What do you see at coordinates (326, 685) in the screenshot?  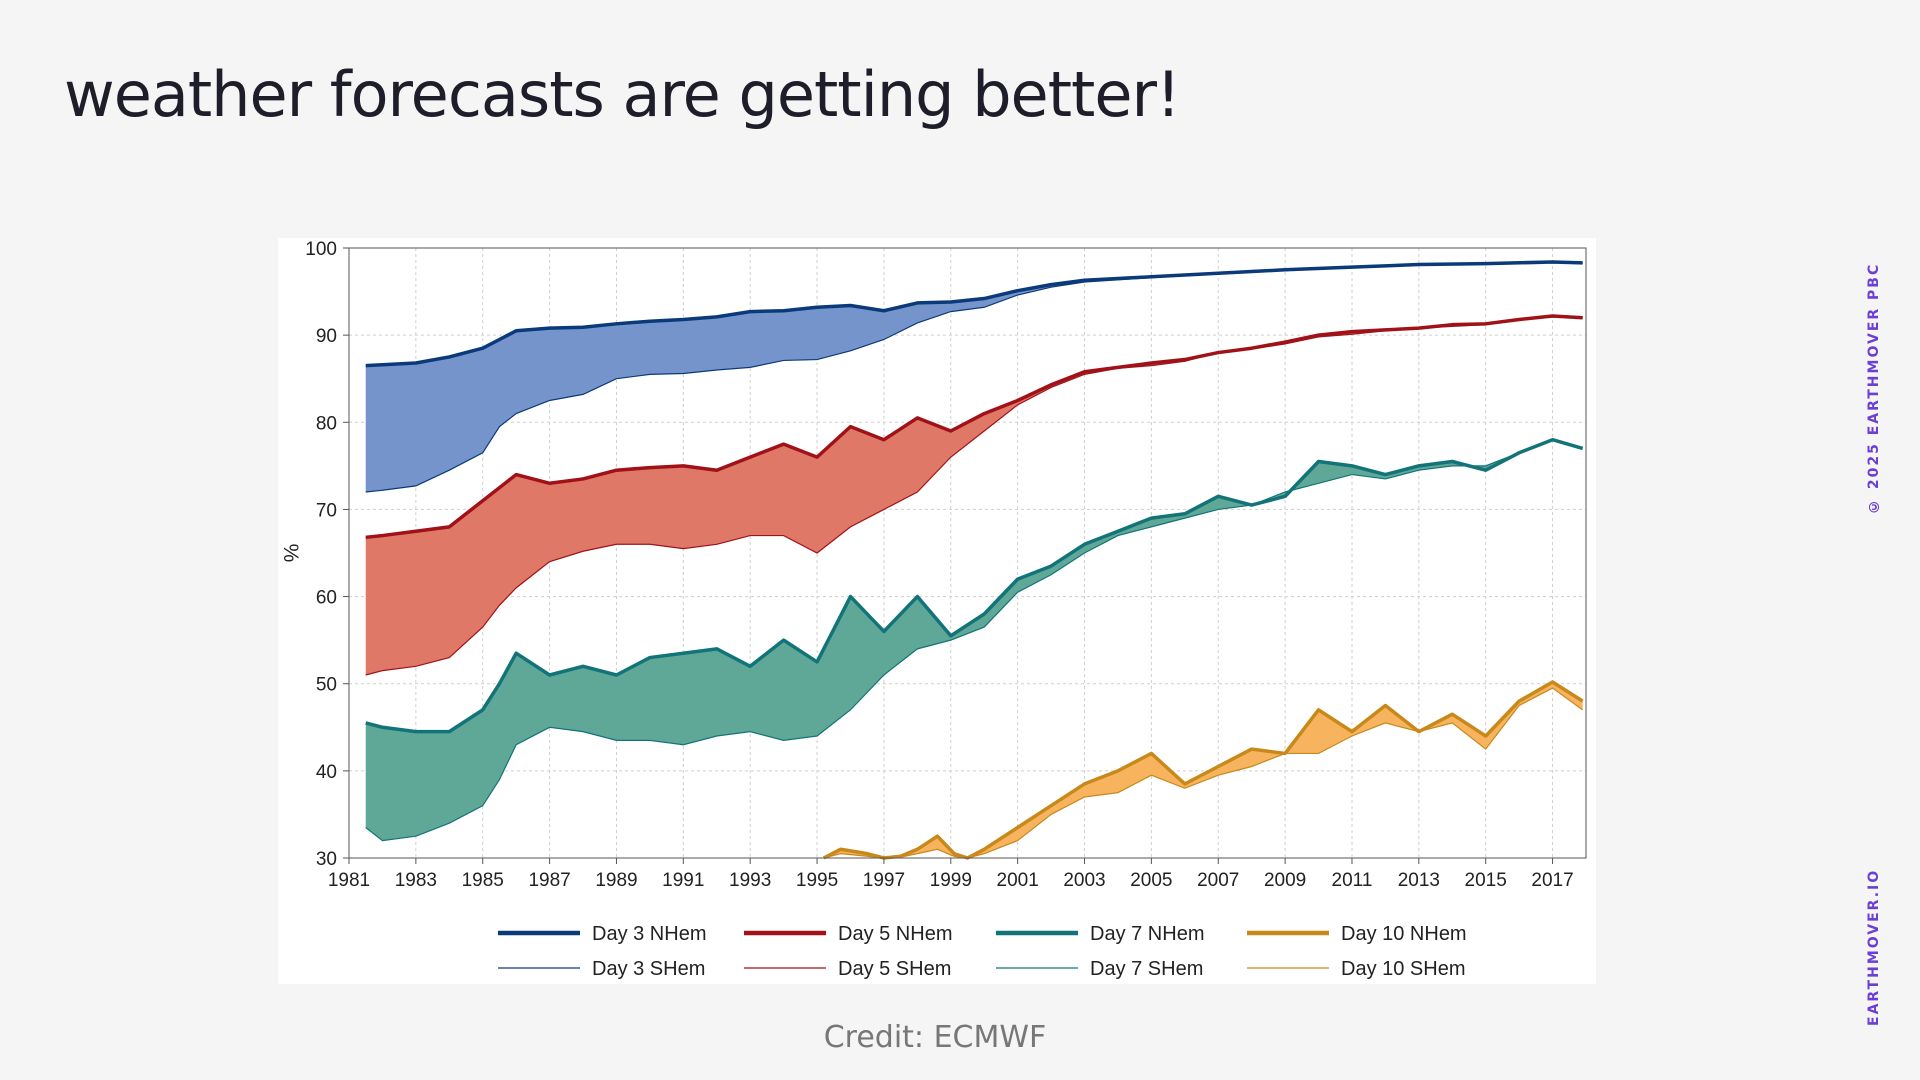 I see `y-tick-label: 50` at bounding box center [326, 685].